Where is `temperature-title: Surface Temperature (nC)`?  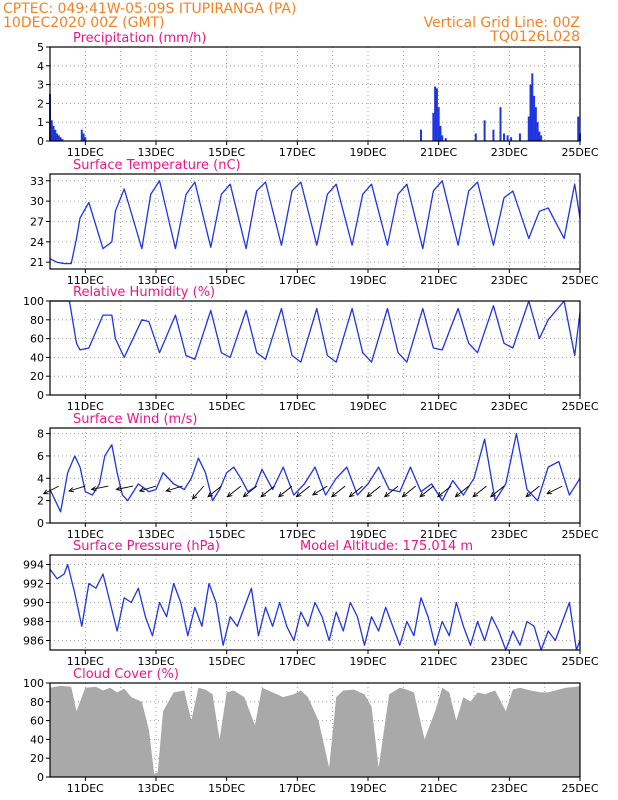 temperature-title: Surface Temperature (nC) is located at coordinates (157, 165).